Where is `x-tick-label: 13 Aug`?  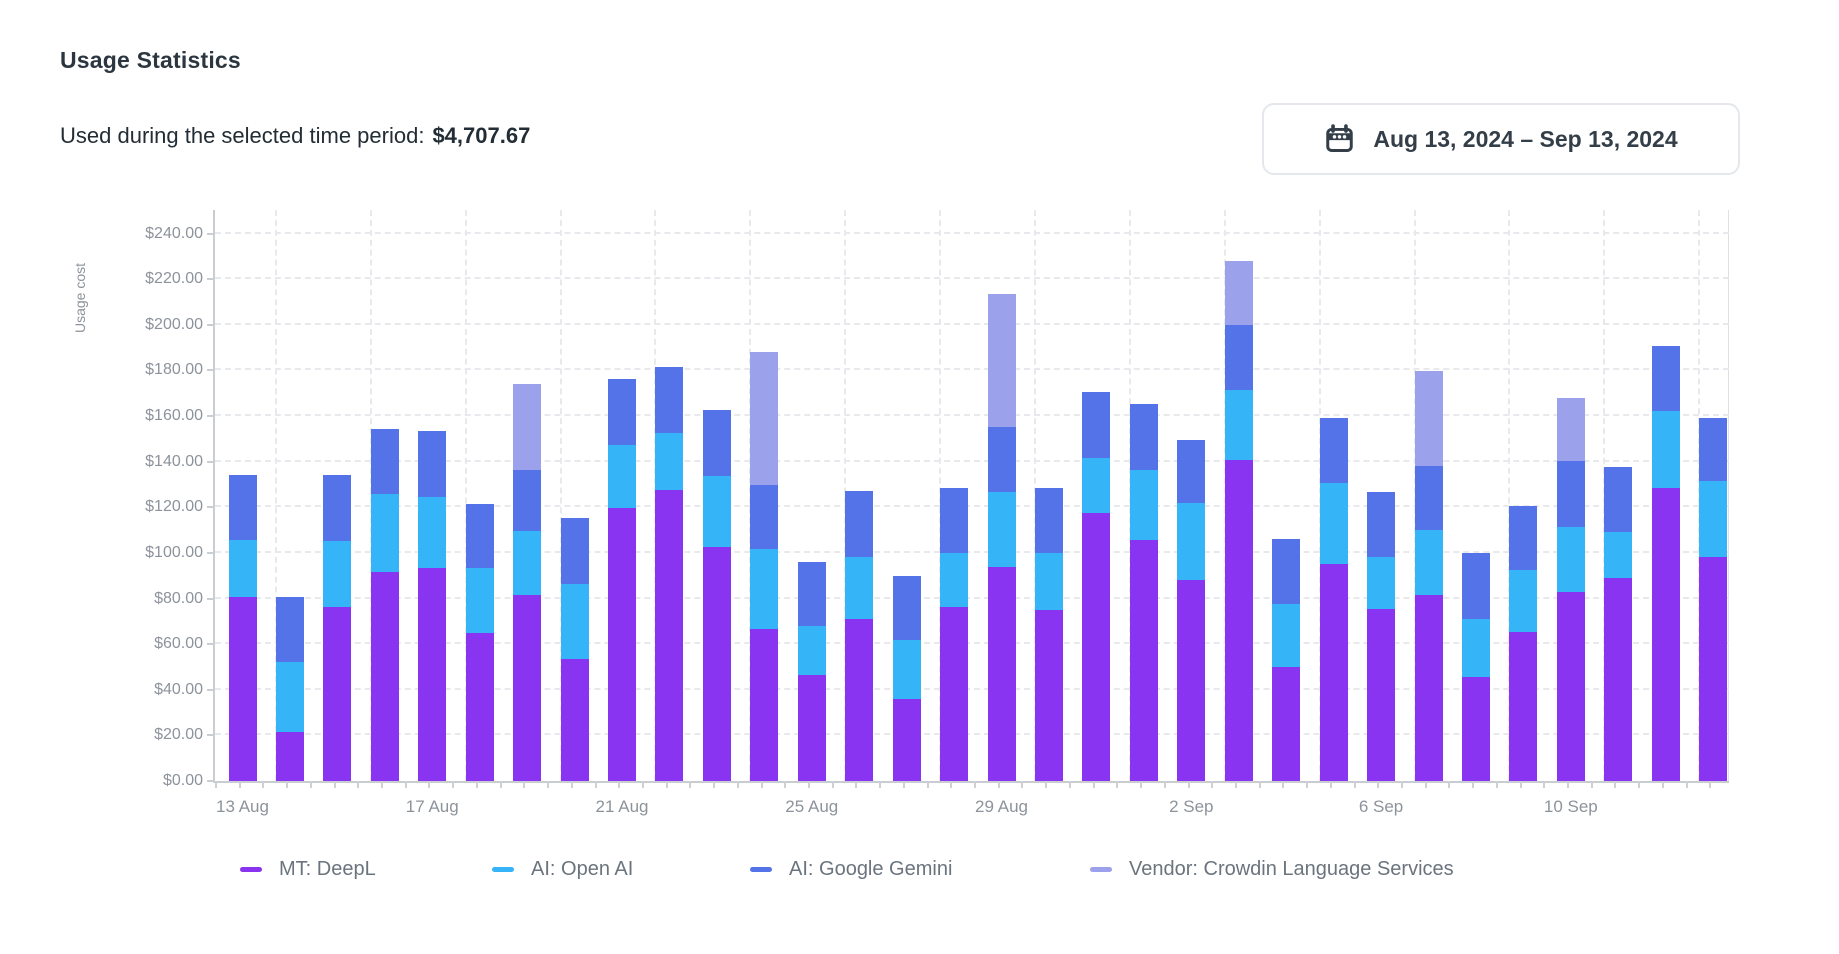
x-tick-label: 13 Aug is located at coordinates (242, 806).